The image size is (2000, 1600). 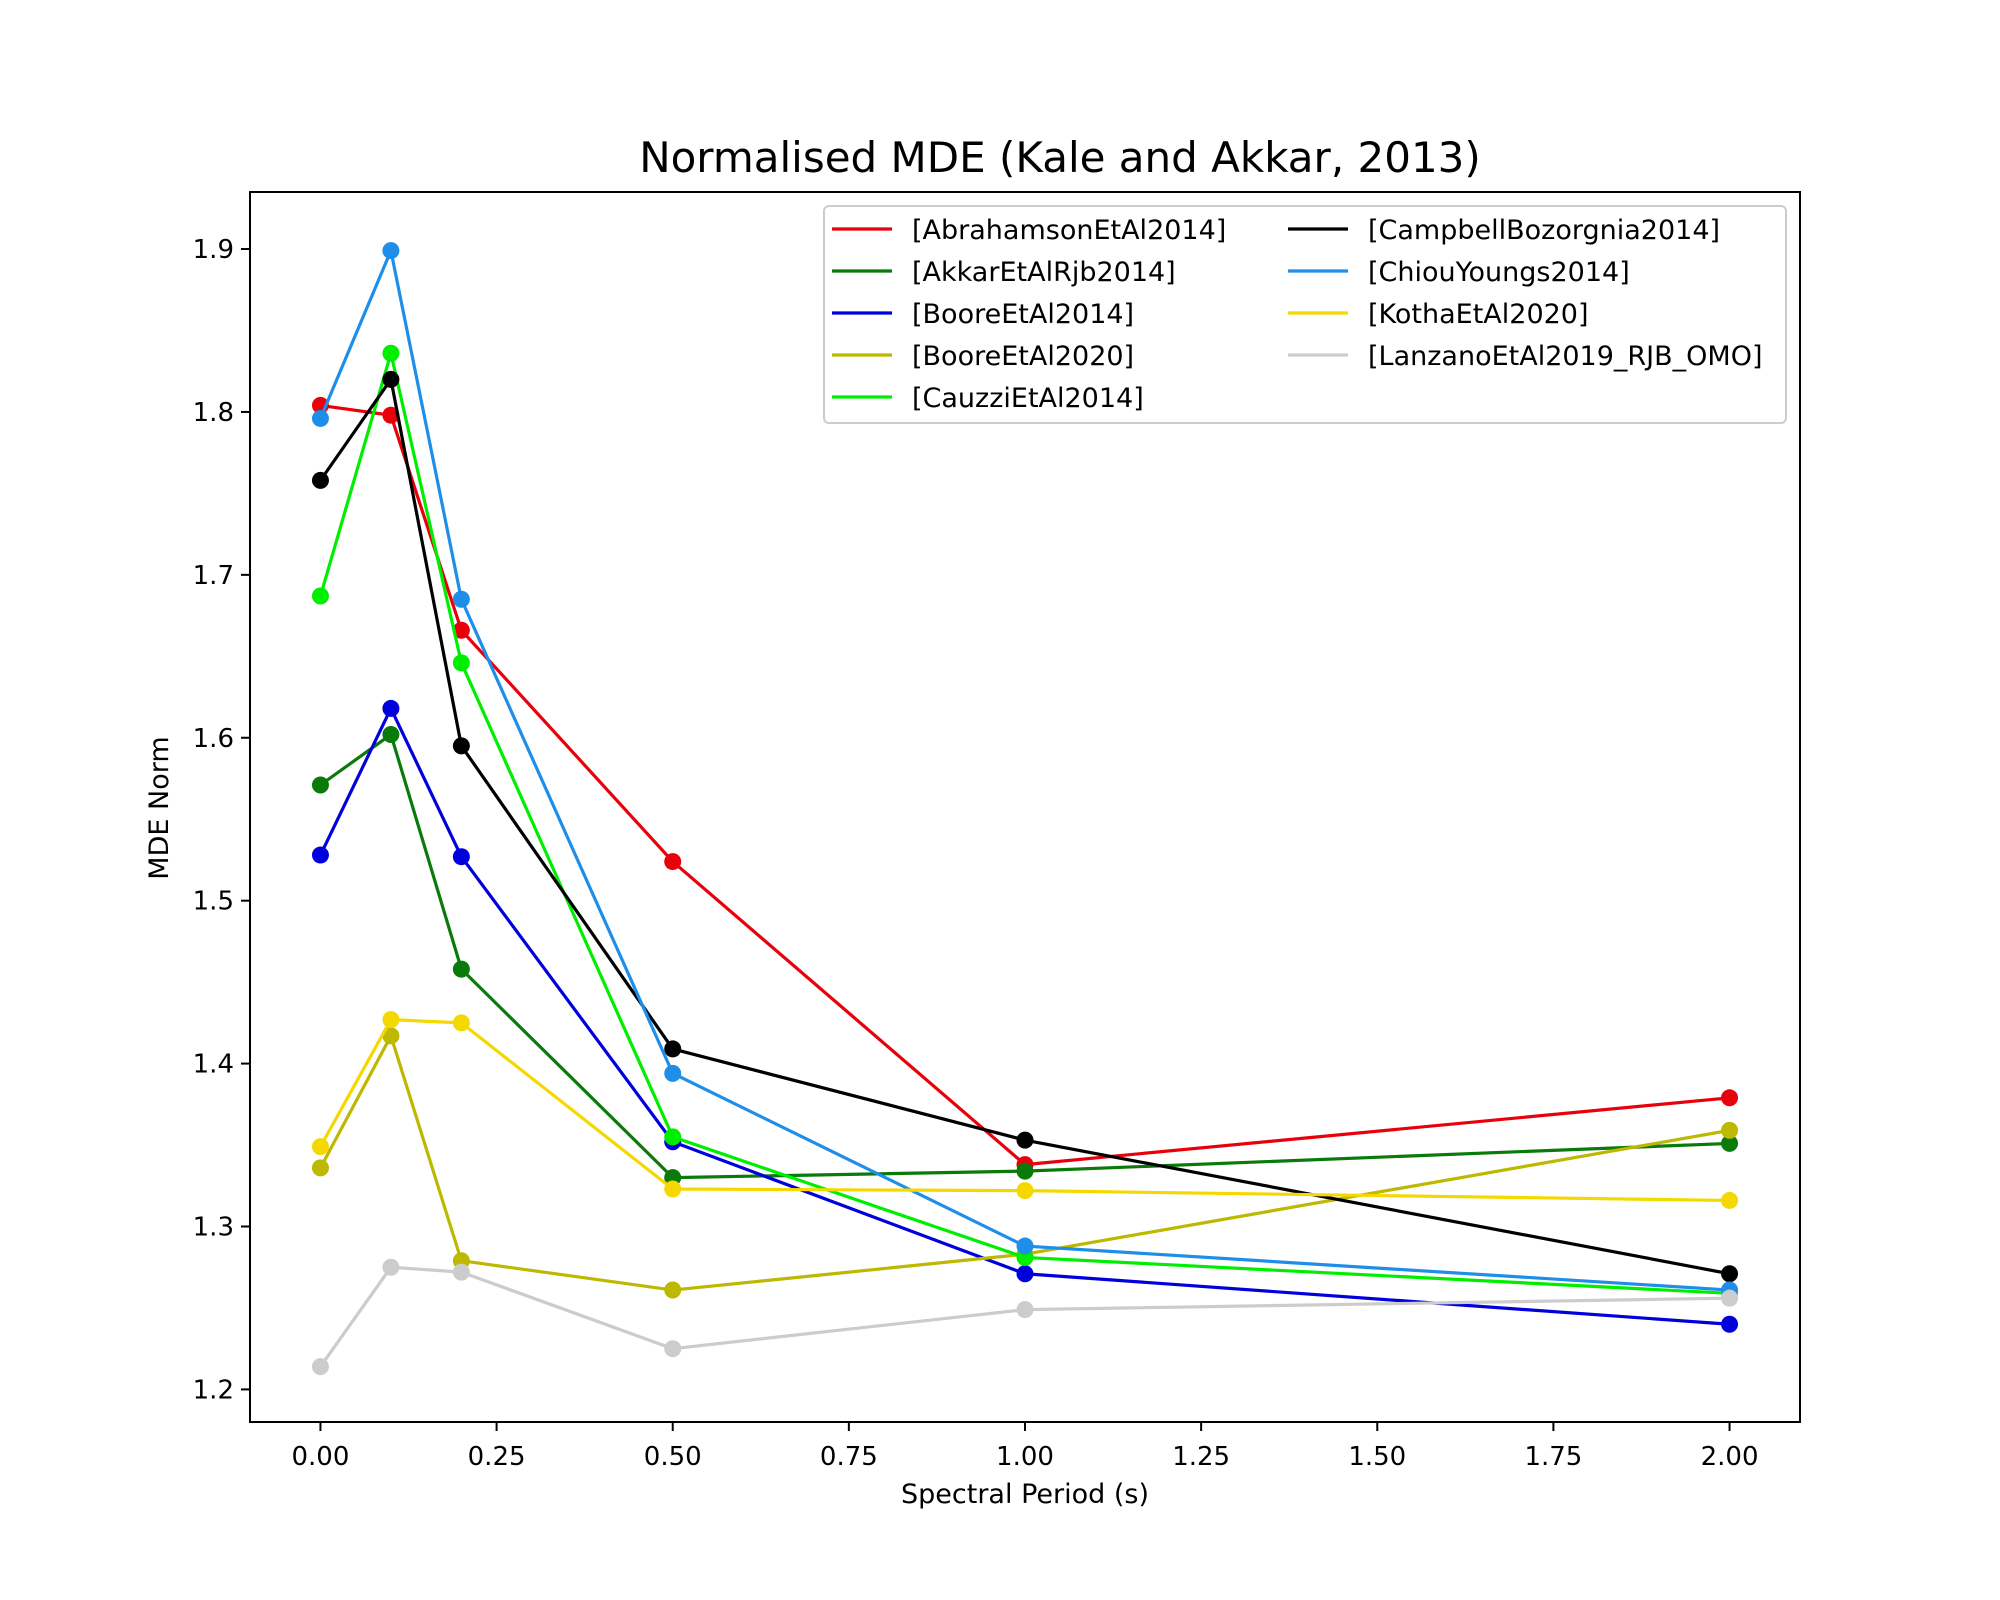 I want to click on legend-label: [KothaEtAl2020], so click(x=1478, y=314).